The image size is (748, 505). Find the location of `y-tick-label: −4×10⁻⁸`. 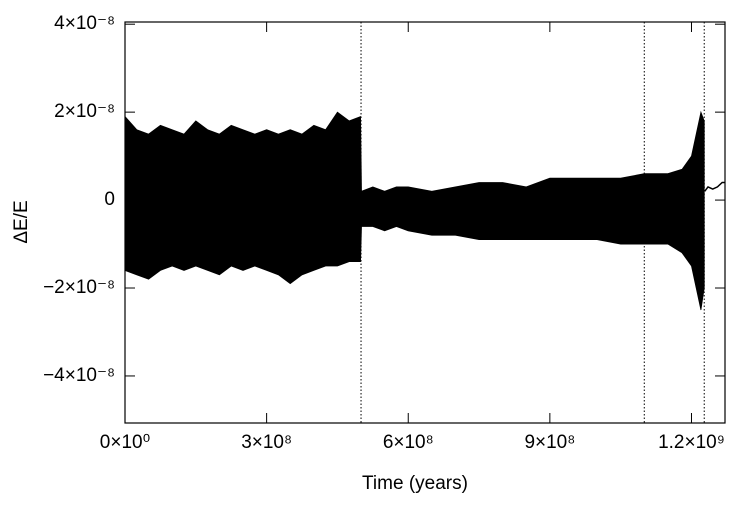

y-tick-label: −4×10⁻⁸ is located at coordinates (79, 375).